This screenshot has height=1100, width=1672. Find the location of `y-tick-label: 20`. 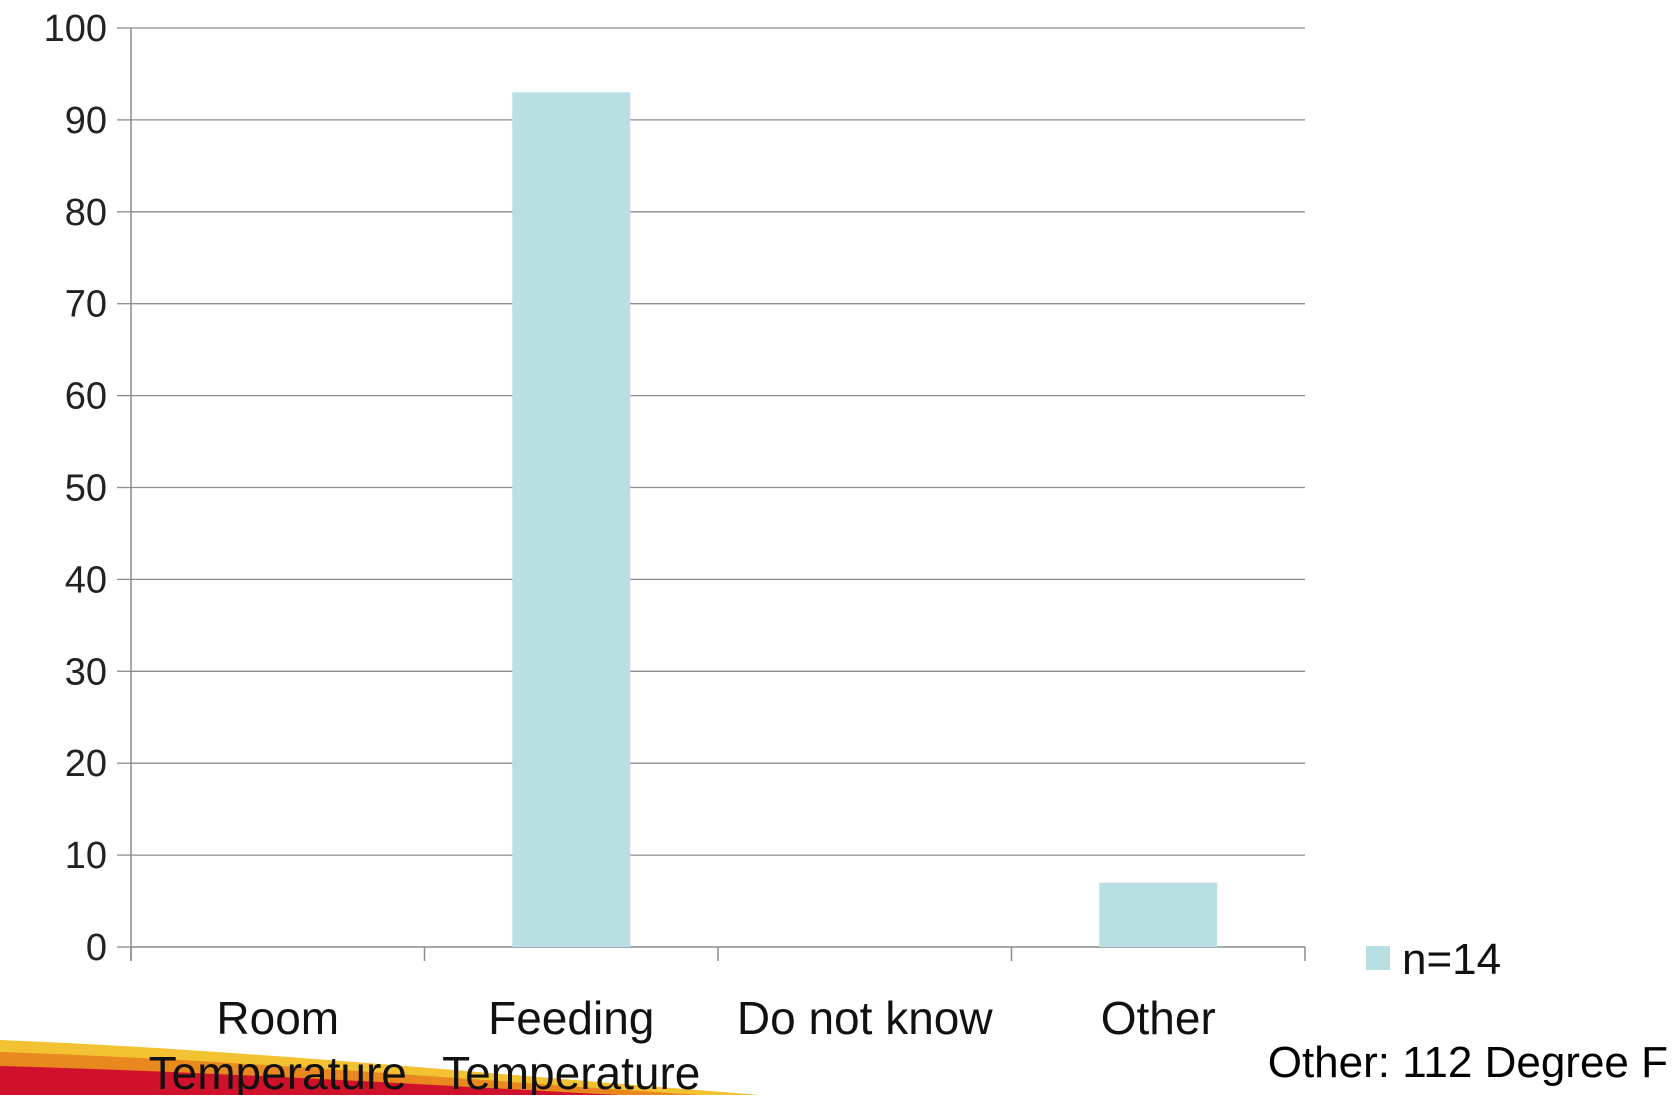

y-tick-label: 20 is located at coordinates (86, 764).